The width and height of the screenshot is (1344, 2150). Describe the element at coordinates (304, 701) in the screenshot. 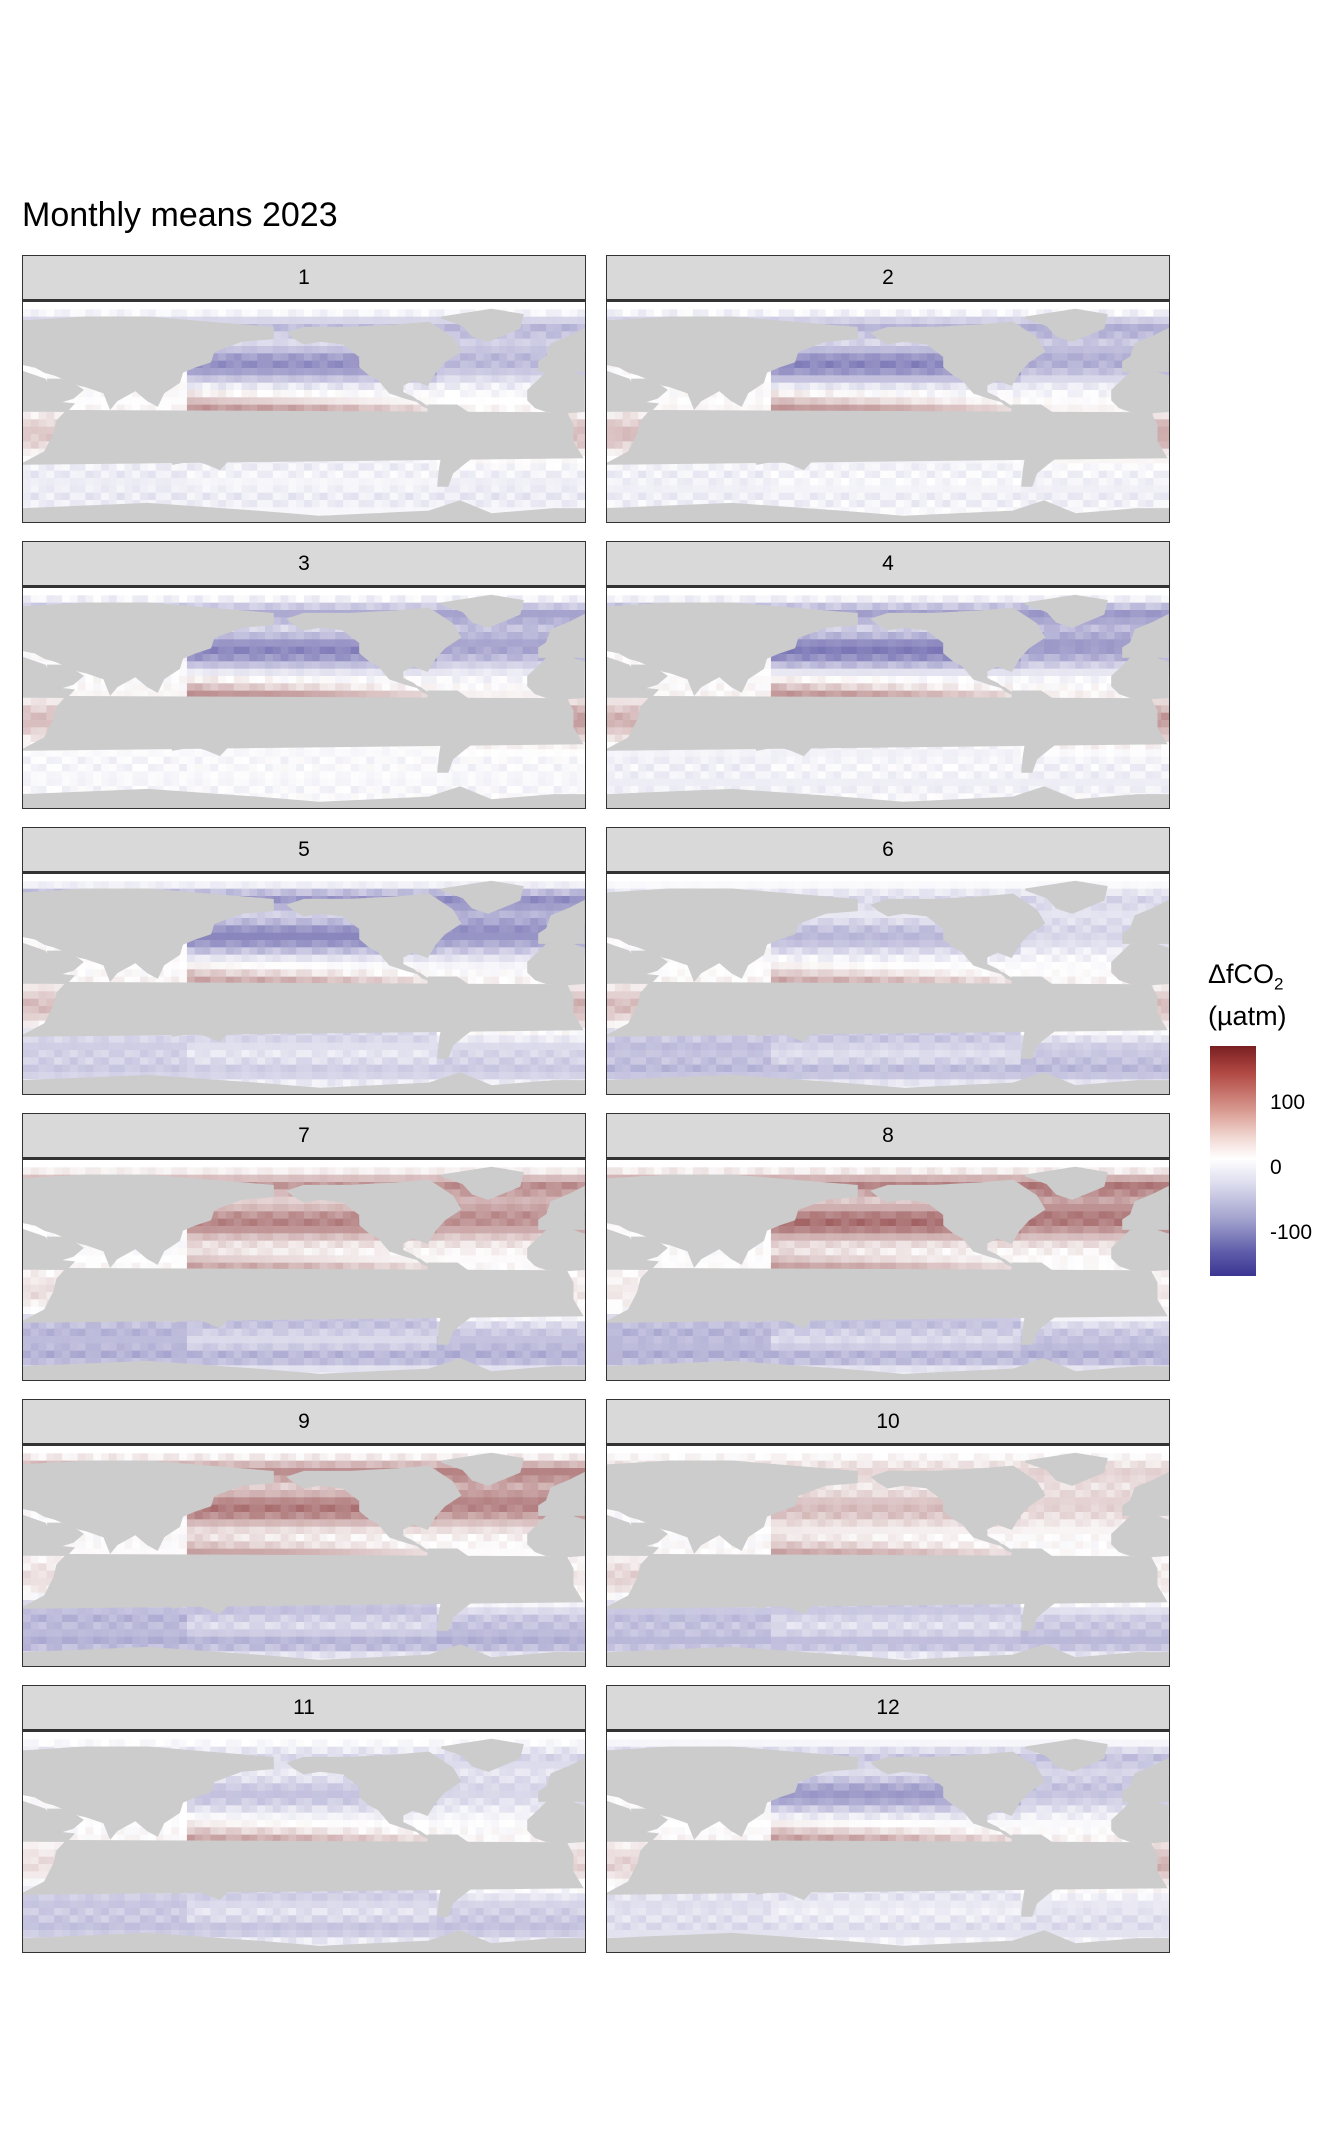

I see `map-svg` at that location.